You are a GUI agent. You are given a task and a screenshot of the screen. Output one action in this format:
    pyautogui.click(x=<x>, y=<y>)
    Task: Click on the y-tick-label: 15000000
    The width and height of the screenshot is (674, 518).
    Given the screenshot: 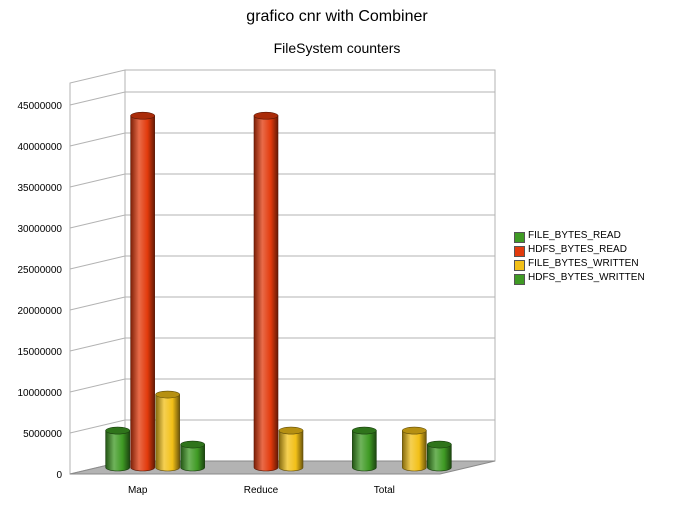 What is the action you would take?
    pyautogui.click(x=40, y=352)
    